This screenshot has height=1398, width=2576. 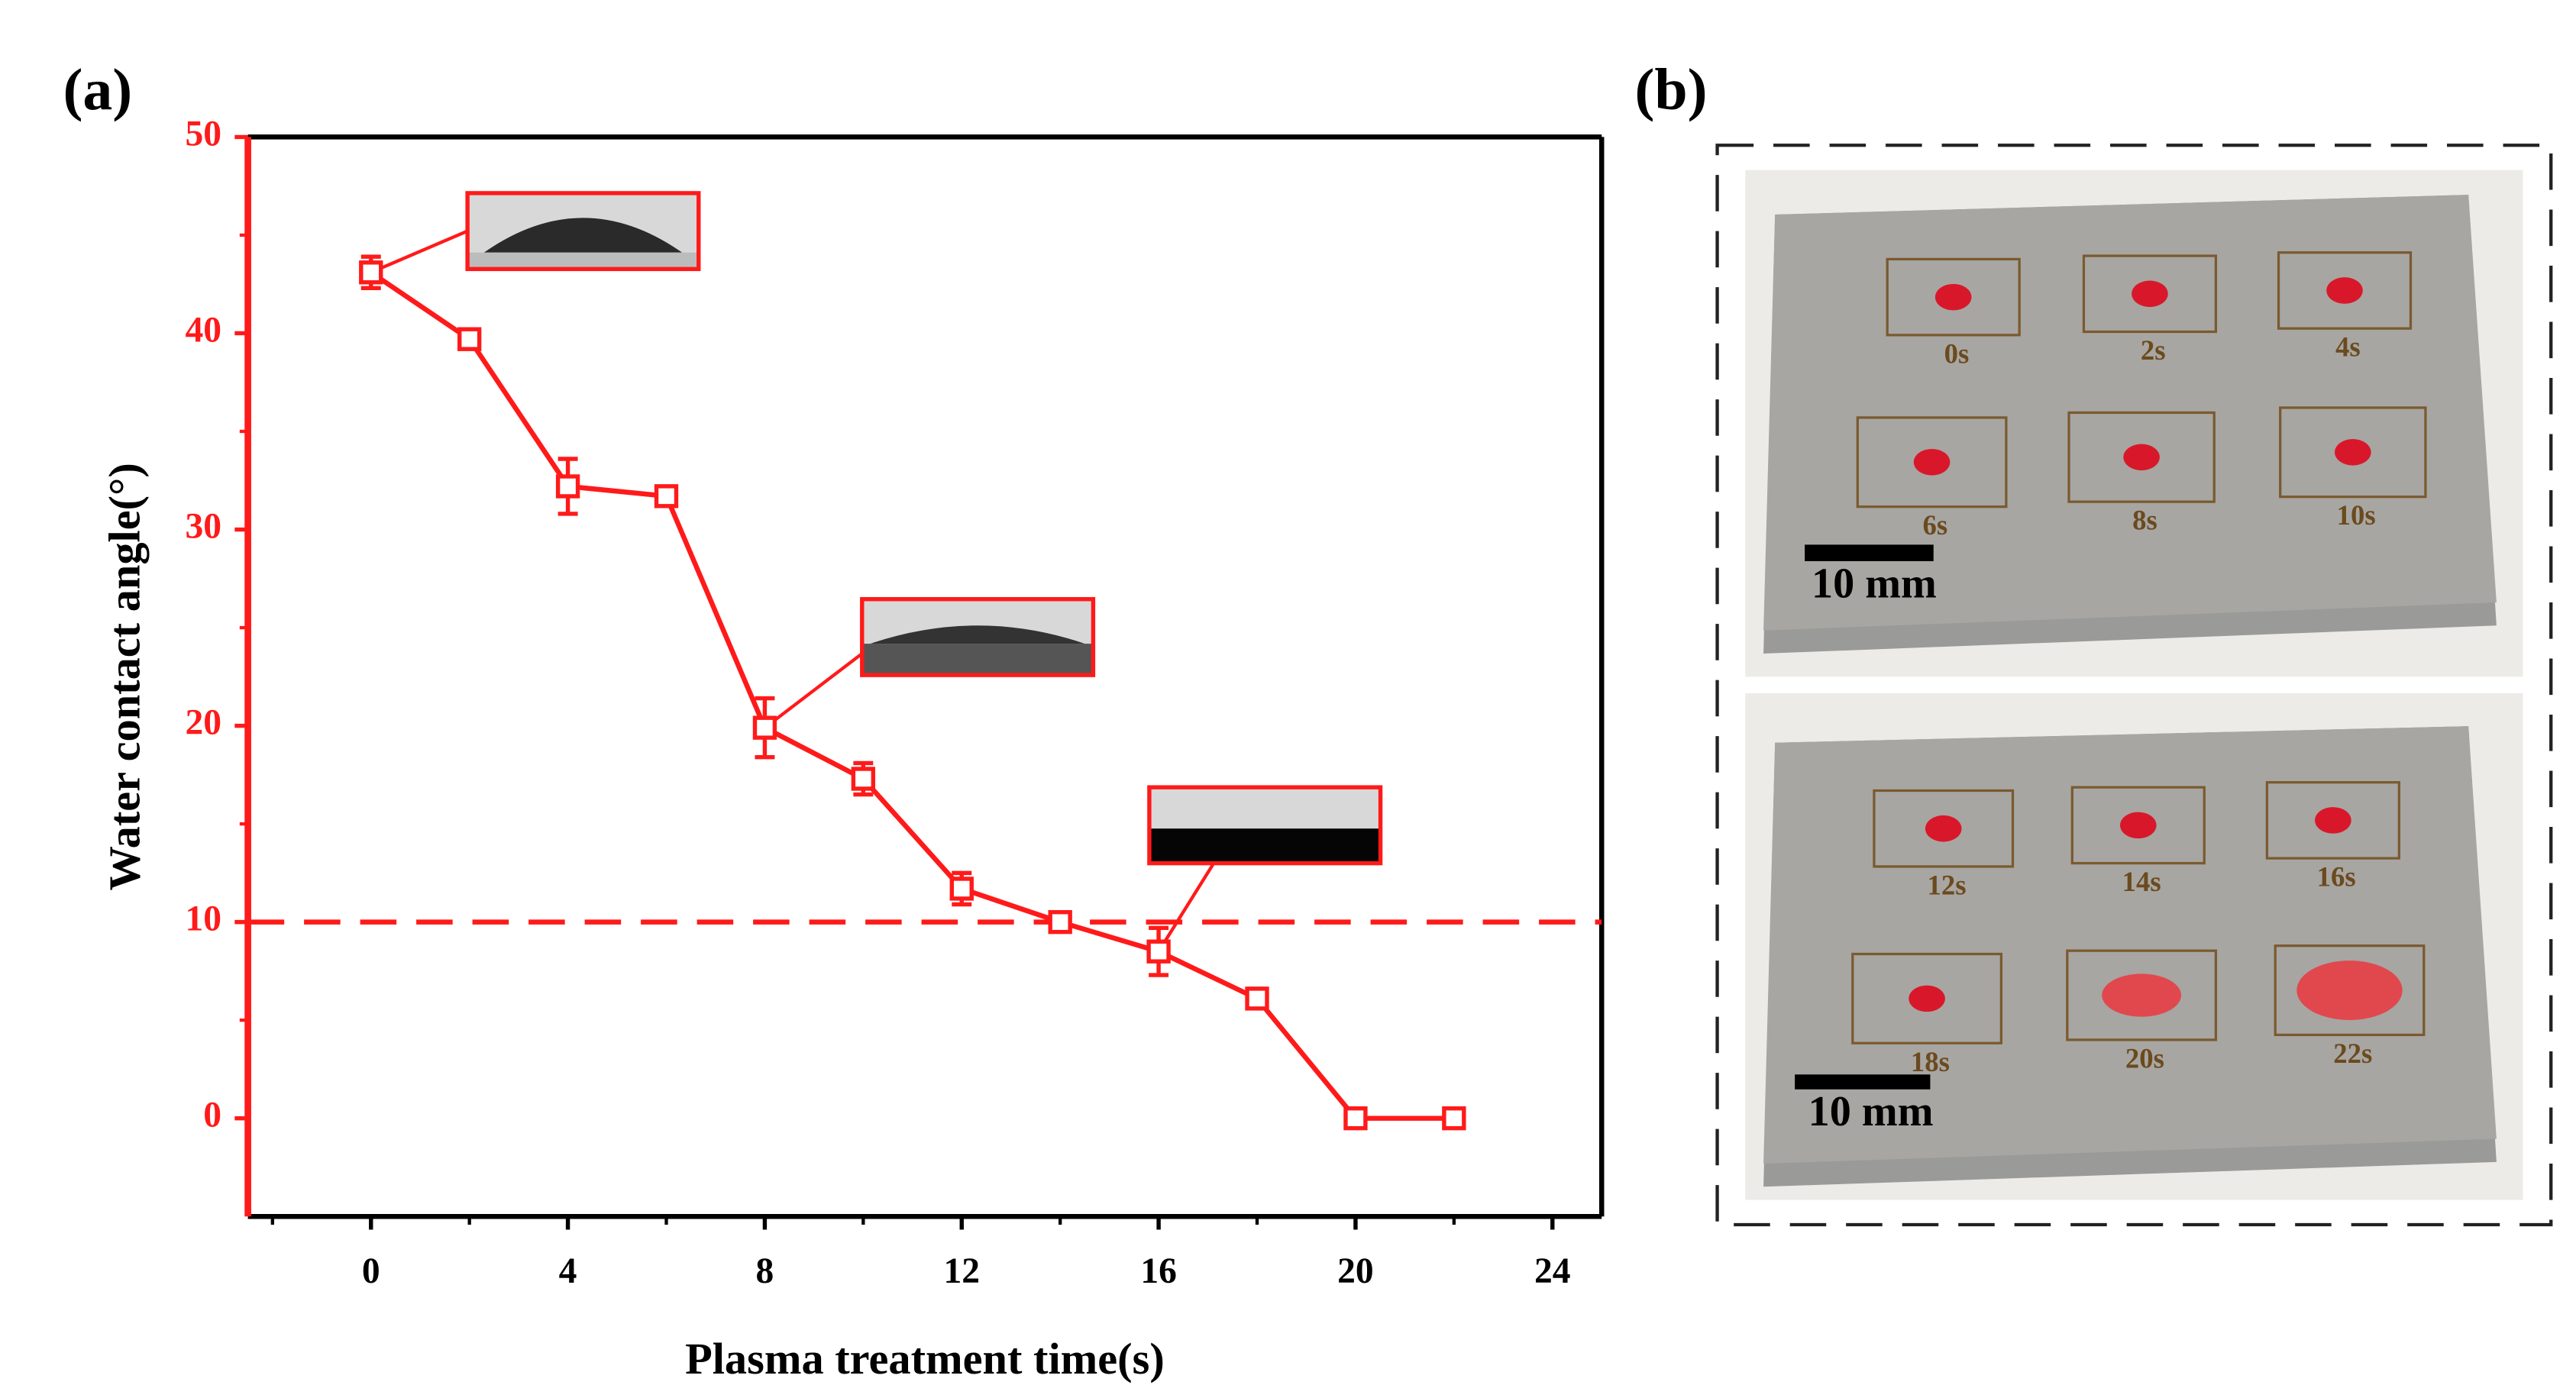 What do you see at coordinates (1935, 525) in the screenshot?
I see `time-label: 6s` at bounding box center [1935, 525].